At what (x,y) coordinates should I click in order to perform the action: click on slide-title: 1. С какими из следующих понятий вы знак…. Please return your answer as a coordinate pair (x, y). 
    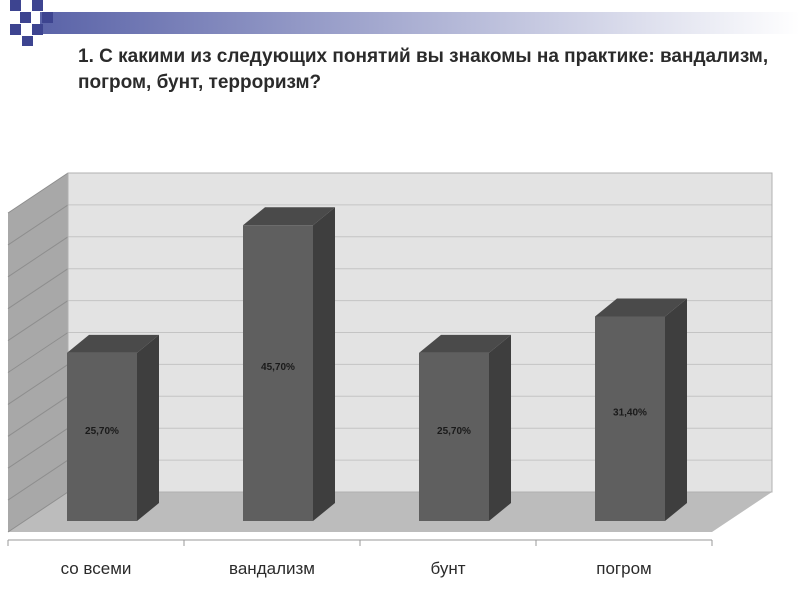
    Looking at the image, I should click on (423, 69).